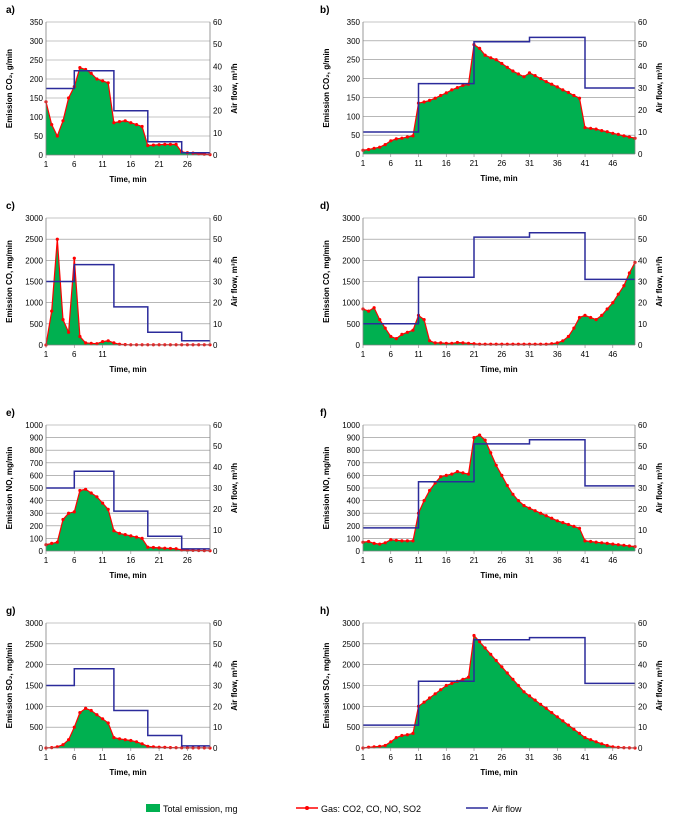 The height and width of the screenshot is (820, 675). I want to click on y-axis-title: Emission CO₂, g/min, so click(326, 87).